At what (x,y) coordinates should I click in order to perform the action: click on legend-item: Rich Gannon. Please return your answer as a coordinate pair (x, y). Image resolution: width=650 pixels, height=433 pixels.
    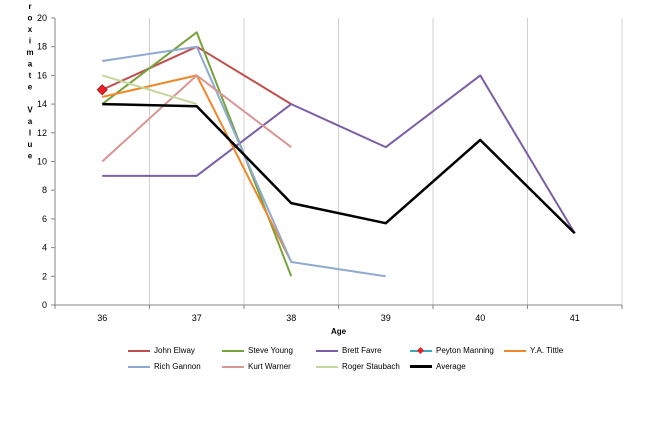
    Looking at the image, I should click on (164, 366).